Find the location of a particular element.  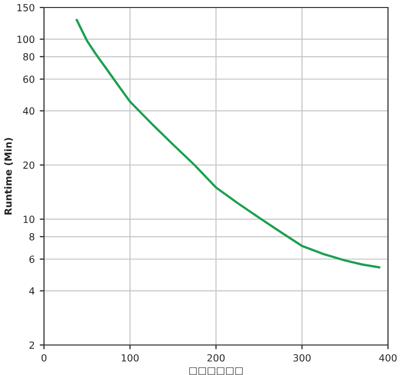

x-tick-label: 200 is located at coordinates (216, 358).